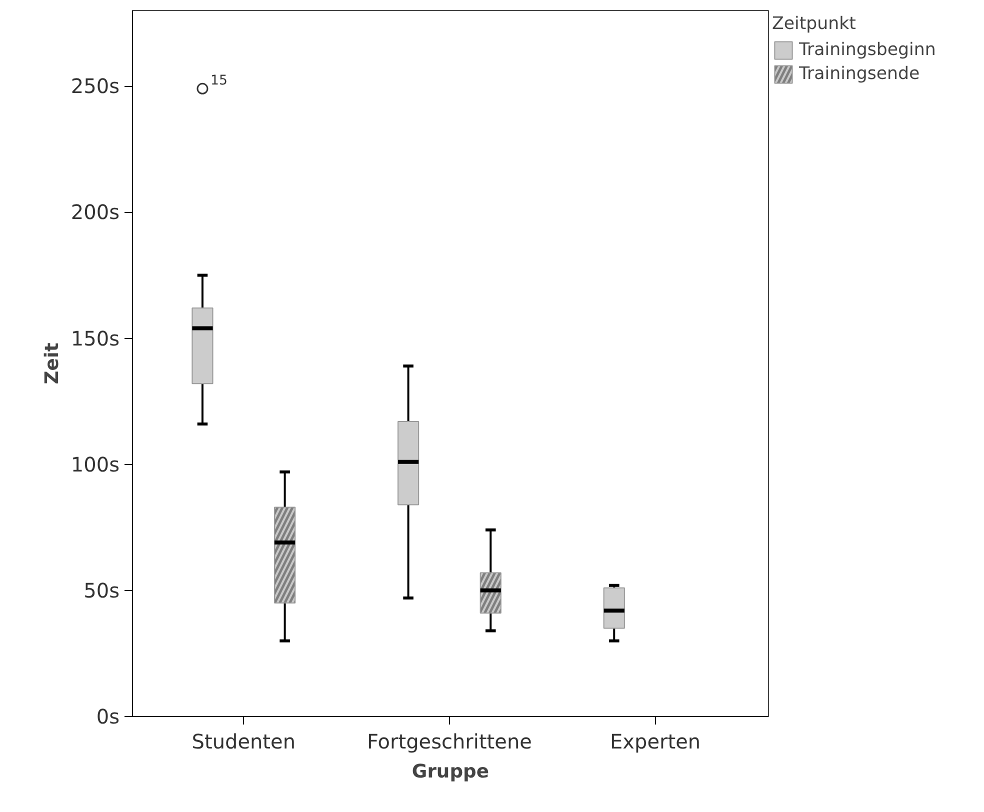  I want to click on x-axis-title: Gruppe, so click(451, 772).